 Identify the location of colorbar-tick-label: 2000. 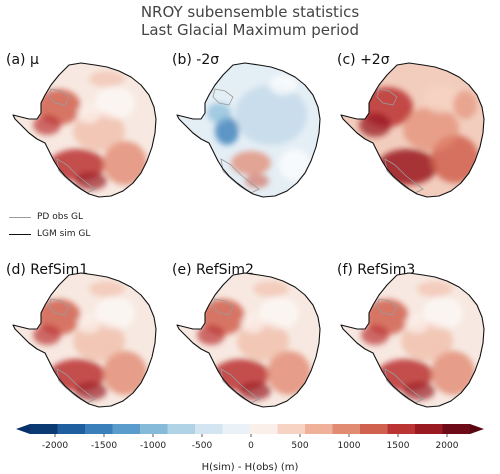
(447, 446).